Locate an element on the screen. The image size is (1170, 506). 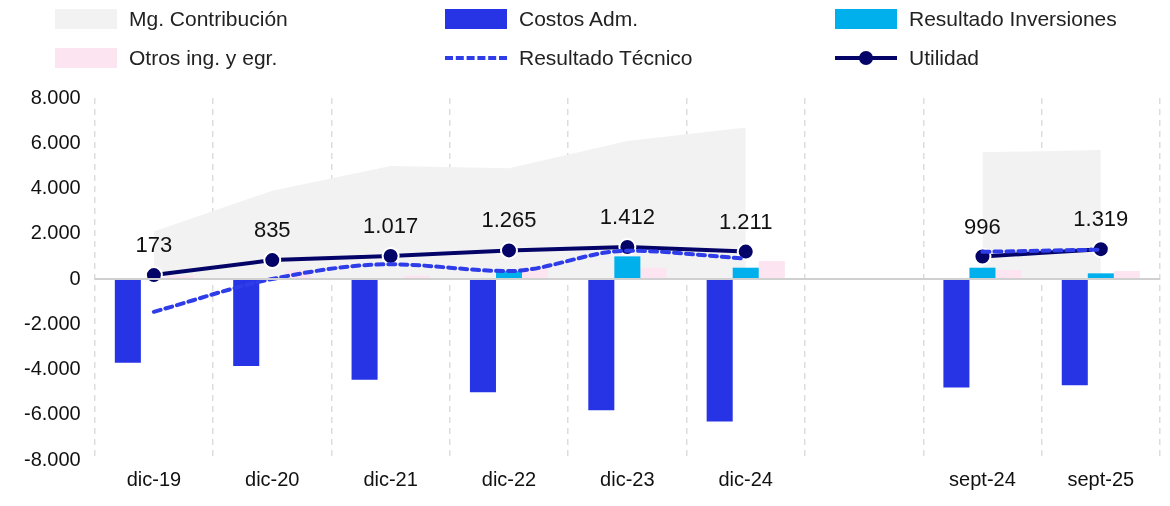
legend-label: Utilidad is located at coordinates (944, 58).